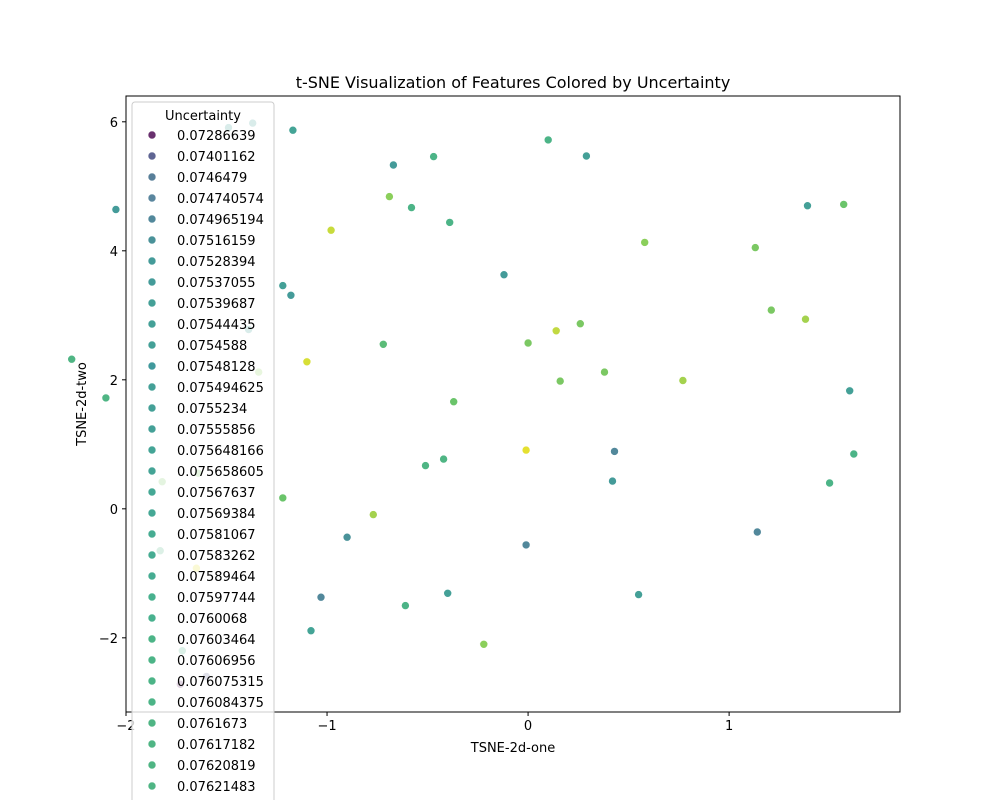 The image size is (1000, 800). What do you see at coordinates (216, 493) in the screenshot?
I see `legend-entry-label: 0.07567637` at bounding box center [216, 493].